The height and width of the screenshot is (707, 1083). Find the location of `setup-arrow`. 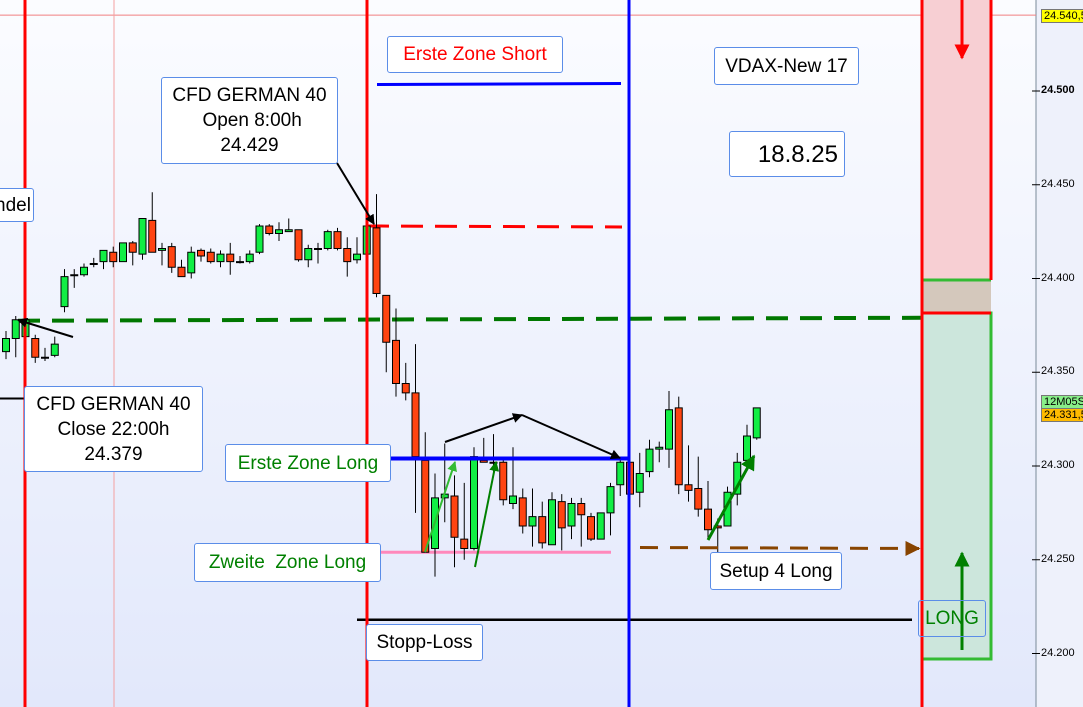

setup-arrow is located at coordinates (731, 497).